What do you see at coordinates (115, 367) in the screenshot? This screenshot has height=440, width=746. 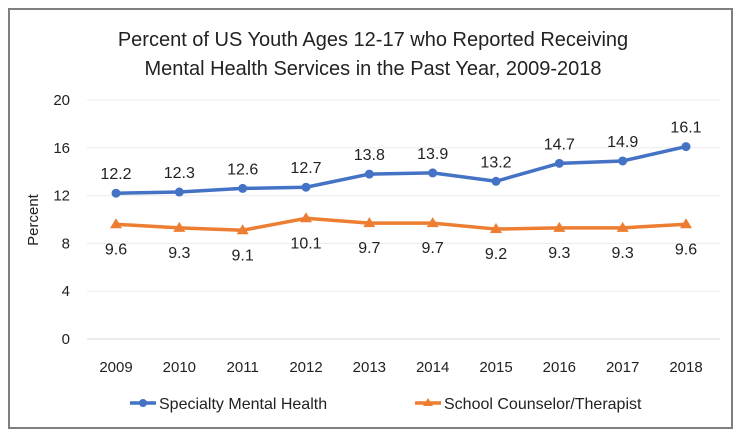 I see `x-tick-label: 2009` at bounding box center [115, 367].